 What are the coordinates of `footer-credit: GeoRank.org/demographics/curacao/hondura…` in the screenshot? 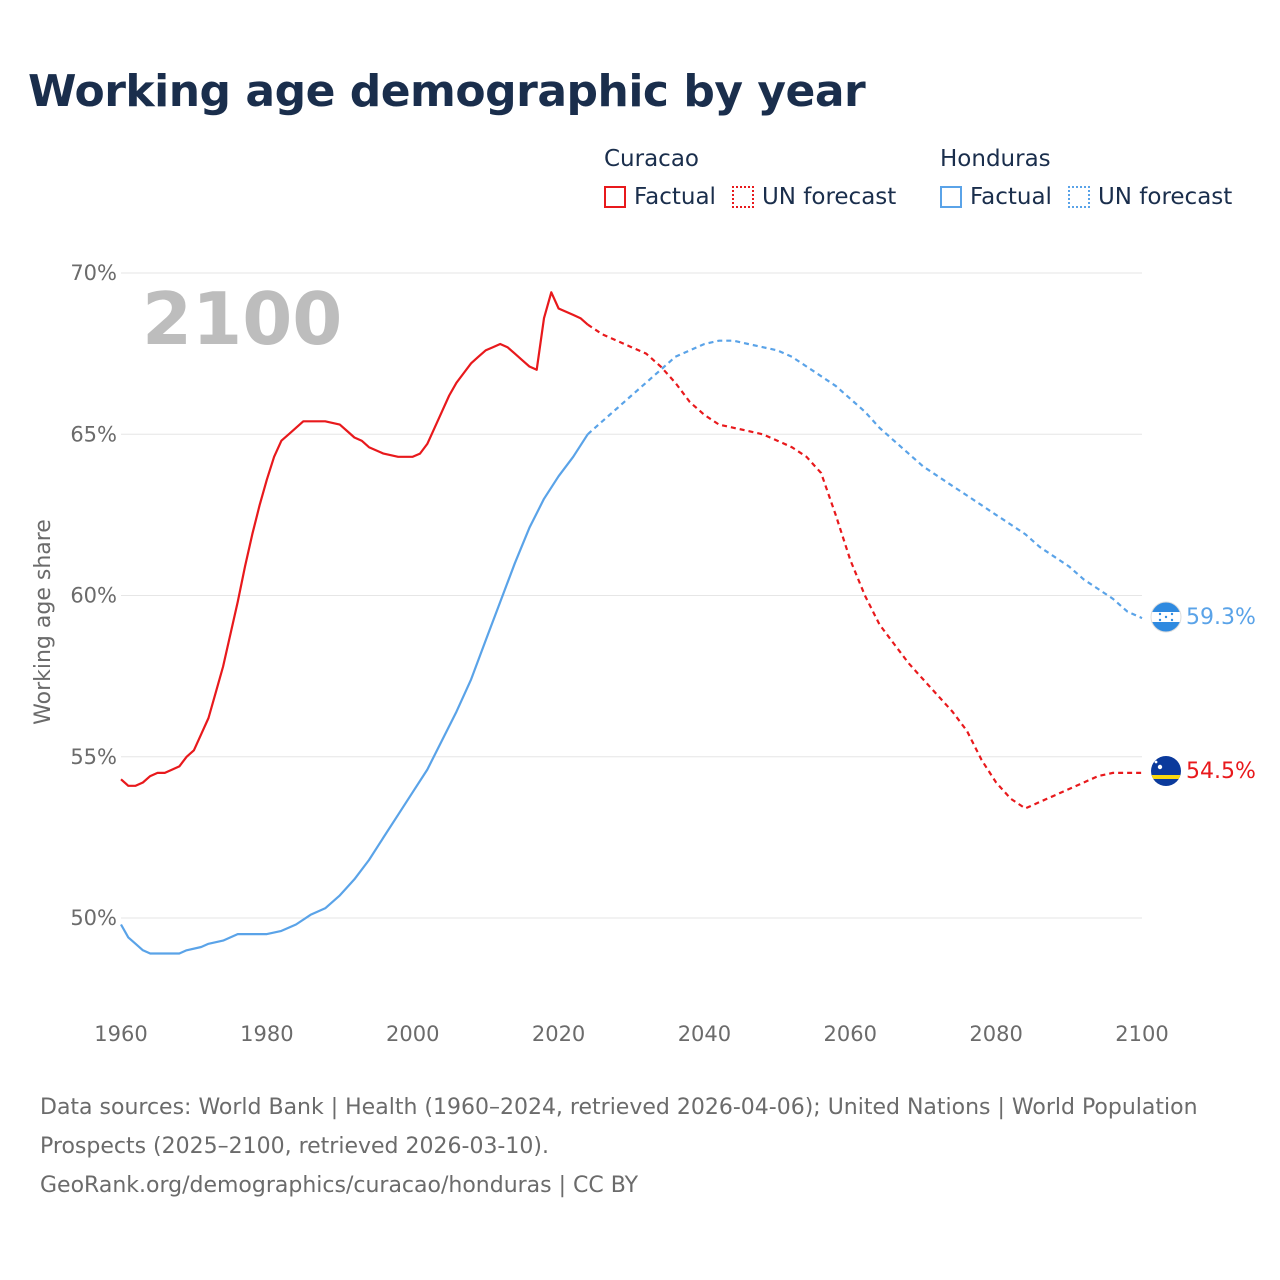 It's located at (339, 1185).